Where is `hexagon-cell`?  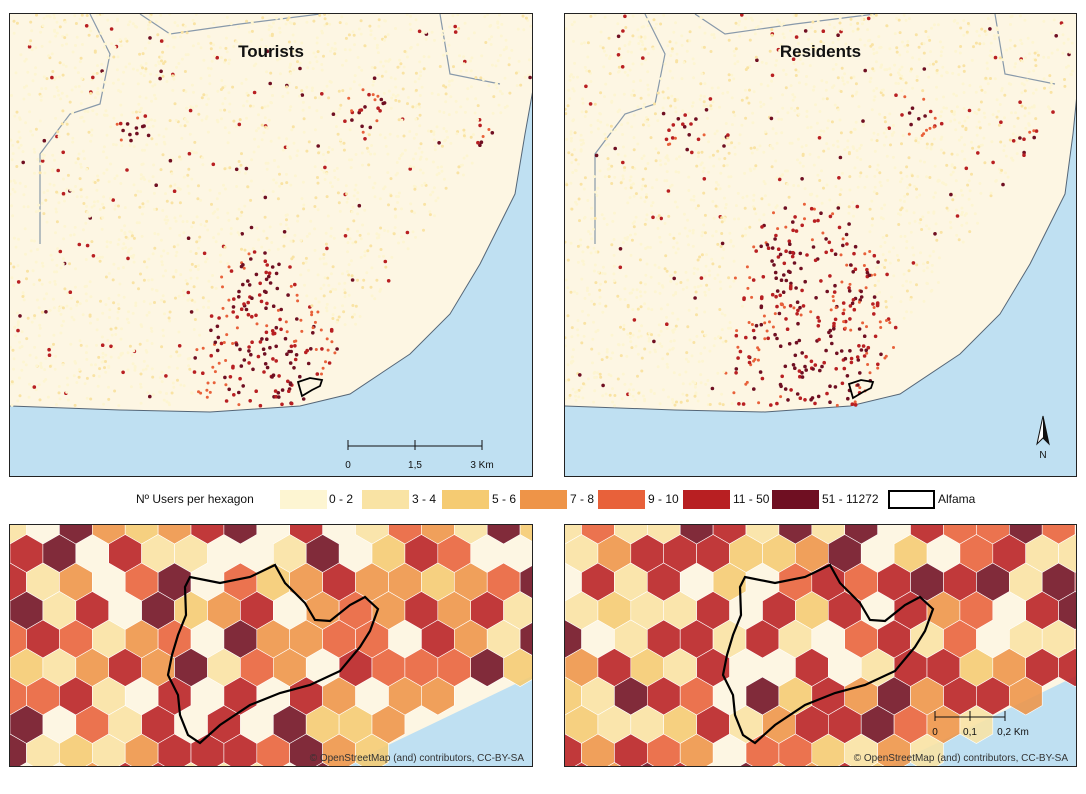
hexagon-cell is located at coordinates (1026, 696).